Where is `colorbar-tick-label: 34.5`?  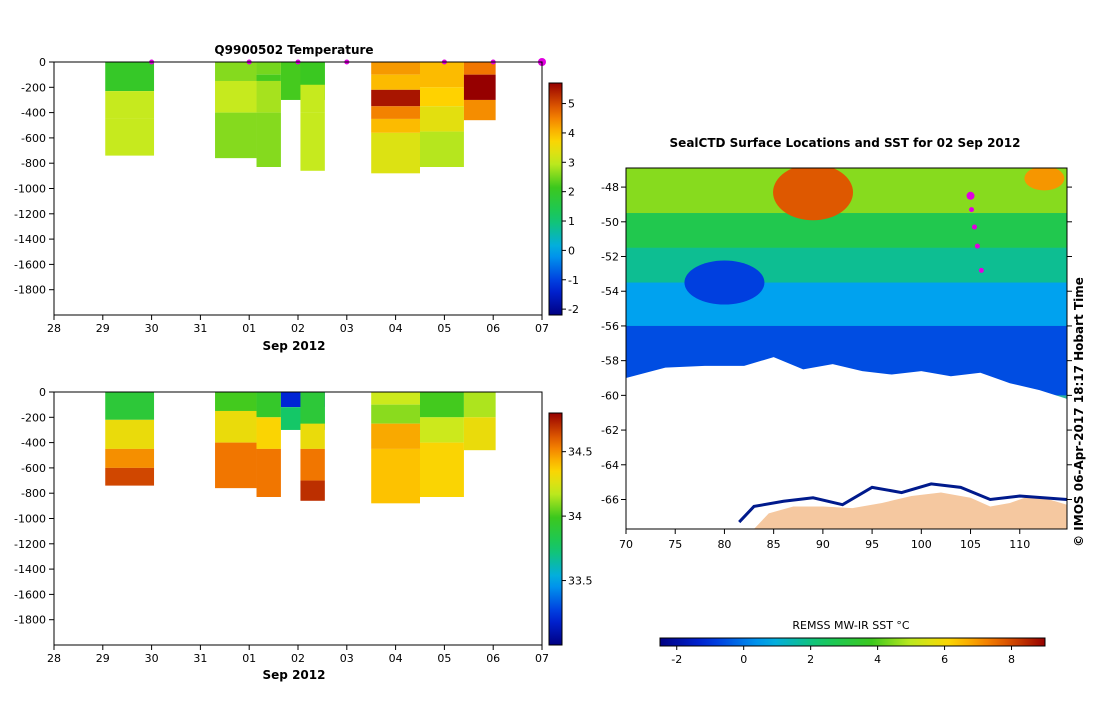
colorbar-tick-label: 34.5 is located at coordinates (580, 452).